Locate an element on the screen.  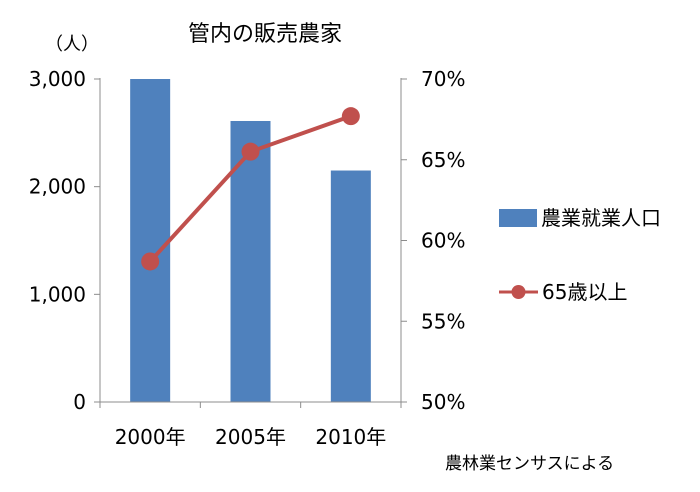
y-left-ticks: 0 1,000 2,000 3,000 is located at coordinates (64, 240).